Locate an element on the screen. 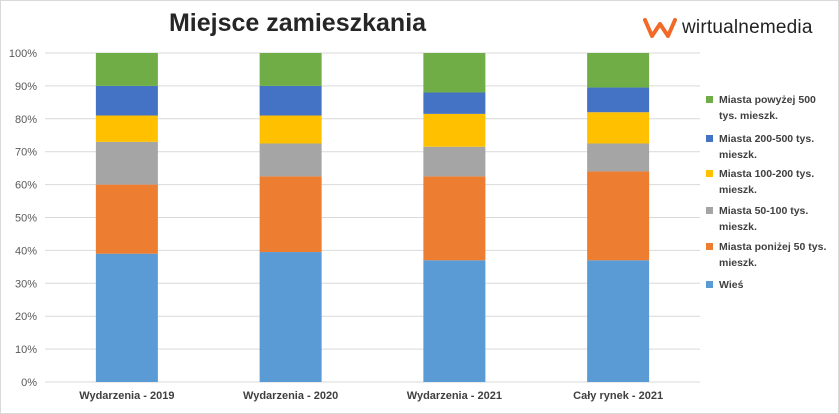 The width and height of the screenshot is (839, 414). legend-label: Miasta poniżej 50 tys. mieszk. is located at coordinates (773, 255).